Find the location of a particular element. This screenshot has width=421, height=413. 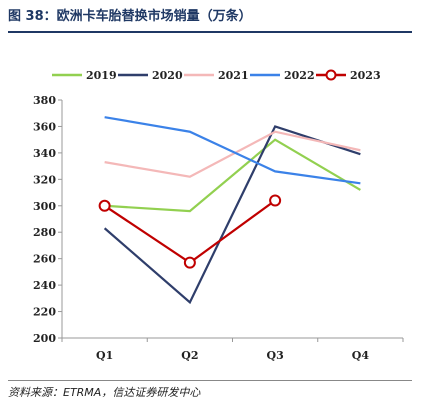

y-tick-label: 280 is located at coordinates (44, 232).